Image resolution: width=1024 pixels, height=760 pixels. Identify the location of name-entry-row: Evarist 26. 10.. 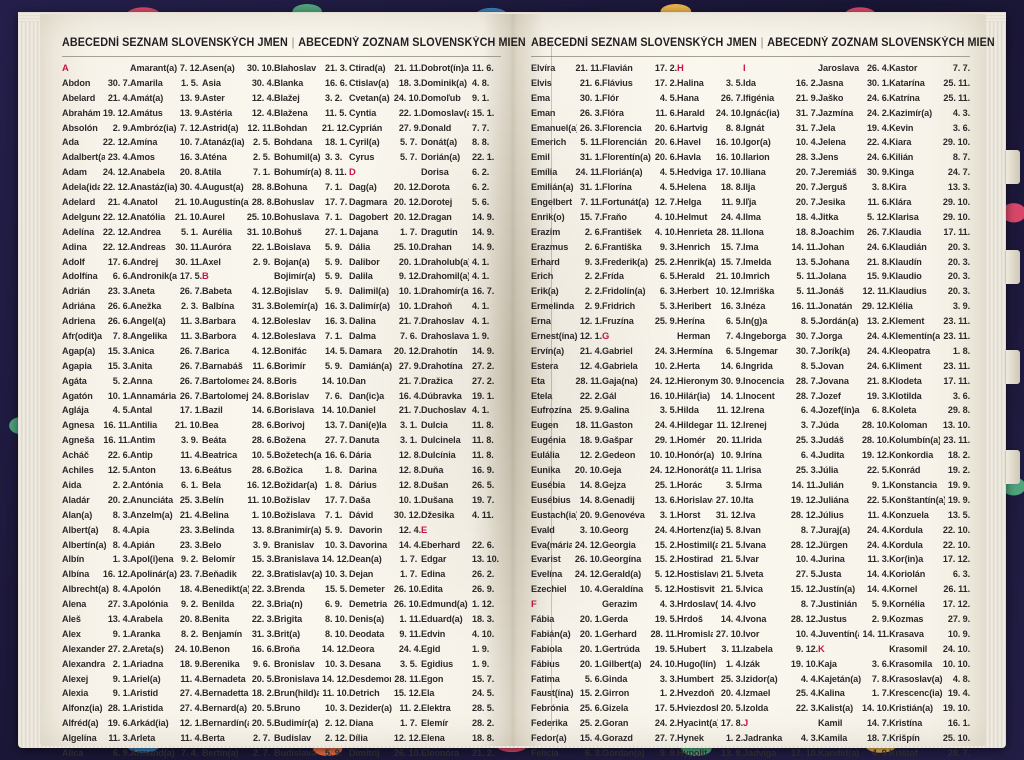
(566, 559).